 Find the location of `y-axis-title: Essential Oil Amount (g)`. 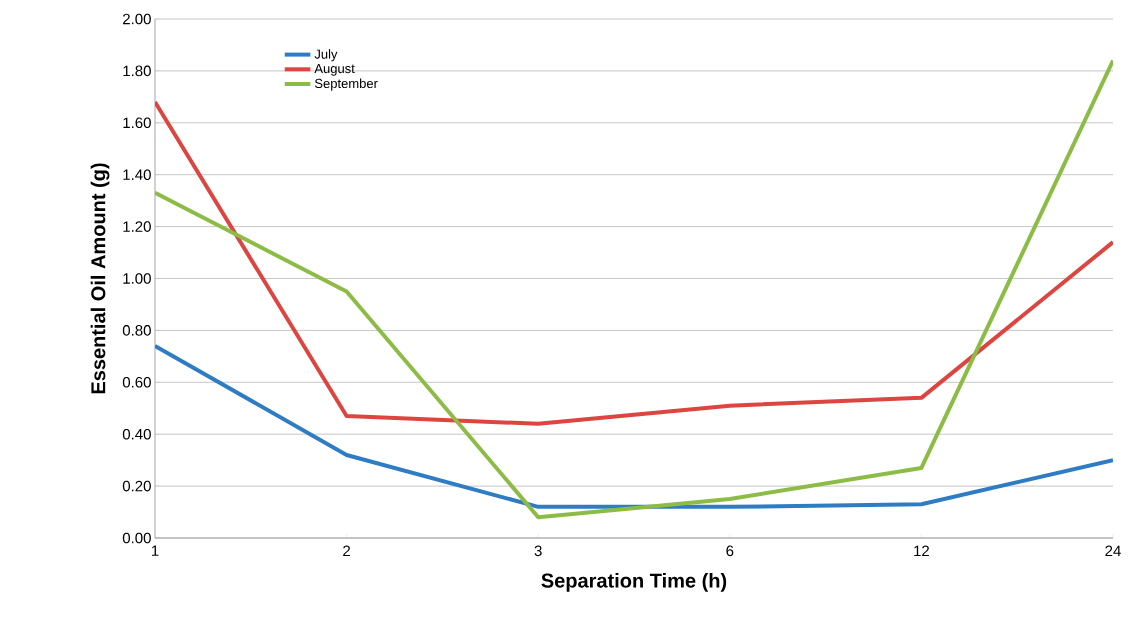

y-axis-title: Essential Oil Amount (g) is located at coordinates (100, 278).